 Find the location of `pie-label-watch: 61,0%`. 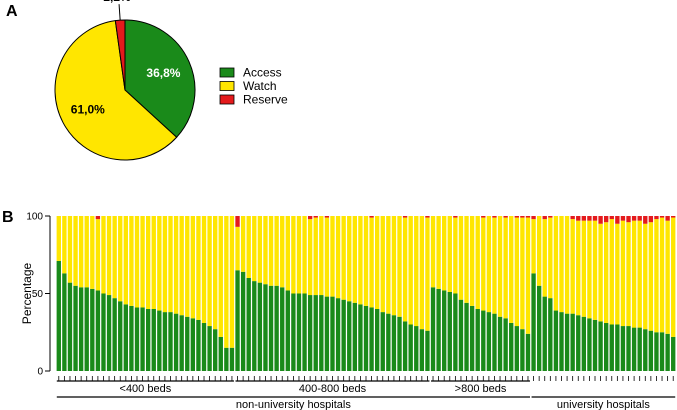

pie-label-watch: 61,0% is located at coordinates (88, 110).